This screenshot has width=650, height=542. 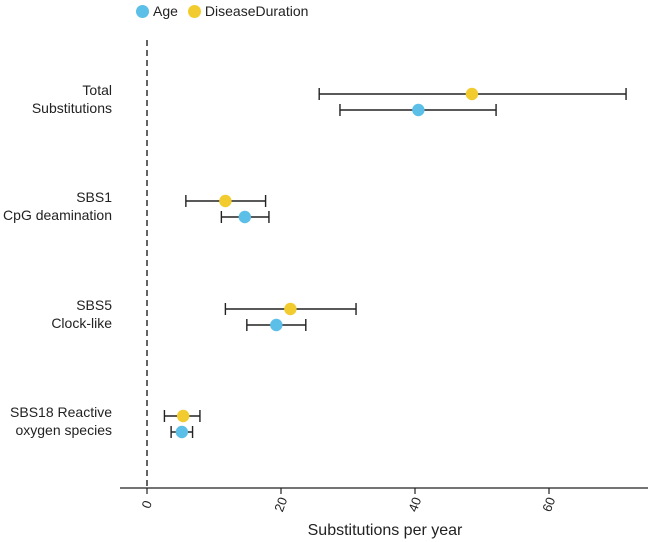 I want to click on legend: Age DiseaseDuration, so click(x=227, y=11).